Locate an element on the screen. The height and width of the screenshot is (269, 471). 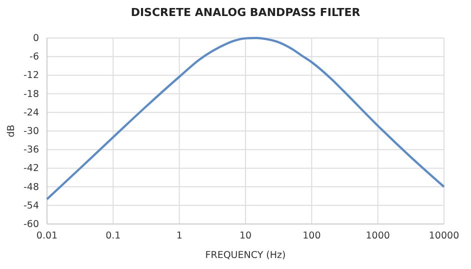
y-tick-label: -42 is located at coordinates (31, 168).